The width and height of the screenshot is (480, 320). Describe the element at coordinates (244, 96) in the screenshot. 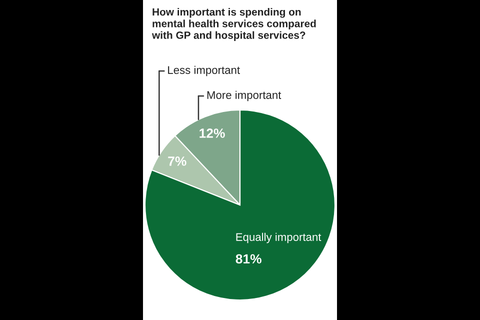

I see `slice-label: More important` at that location.